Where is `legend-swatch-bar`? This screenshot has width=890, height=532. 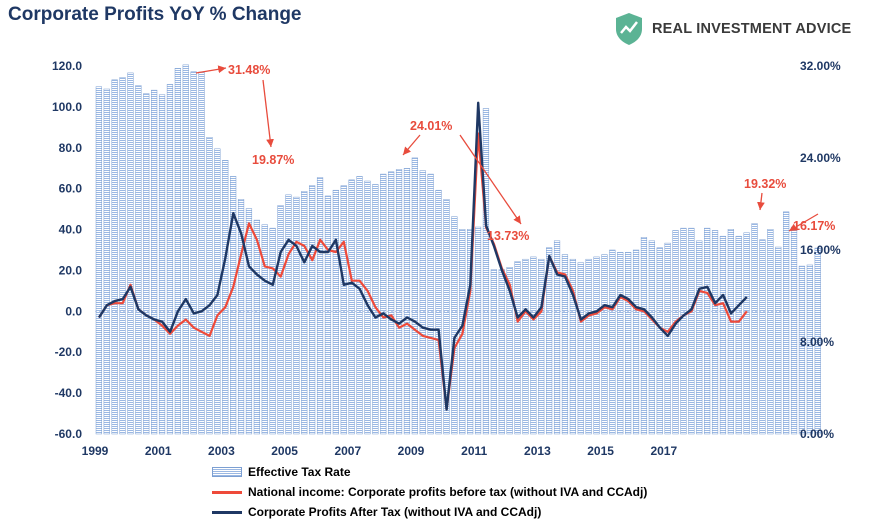
legend-swatch-bar is located at coordinates (227, 472).